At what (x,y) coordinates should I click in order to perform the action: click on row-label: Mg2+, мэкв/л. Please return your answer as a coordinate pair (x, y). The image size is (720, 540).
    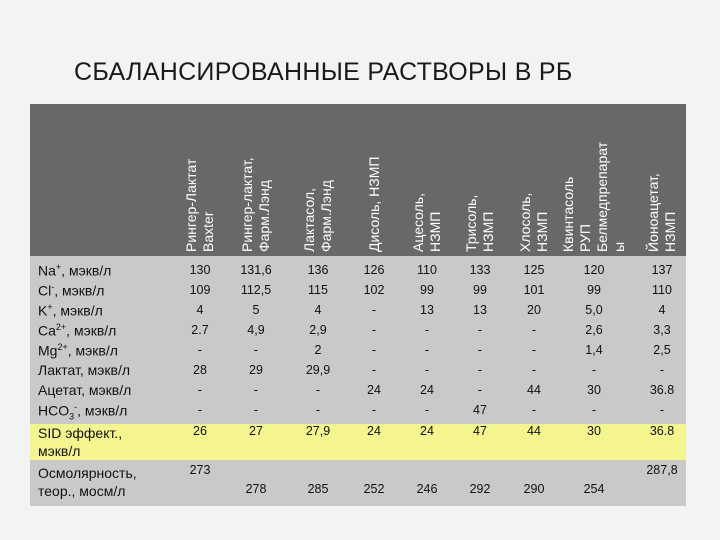
    Looking at the image, I should click on (78, 350).